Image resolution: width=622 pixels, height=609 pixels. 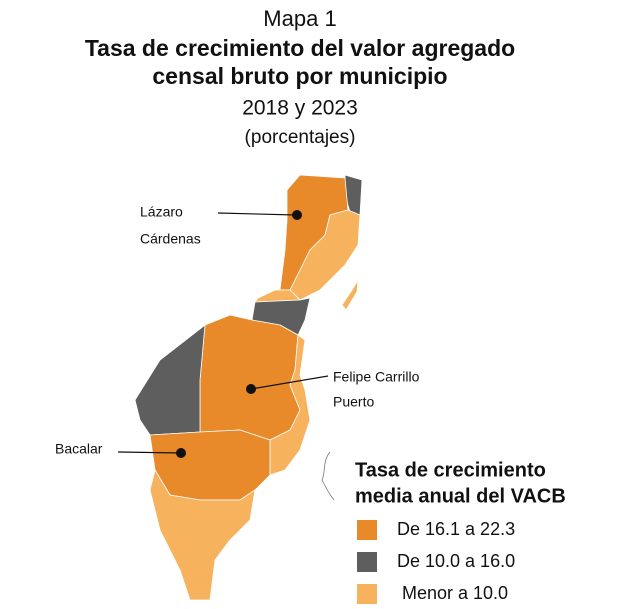 What do you see at coordinates (376, 377) in the screenshot?
I see `place-label: Felipe Carrillo` at bounding box center [376, 377].